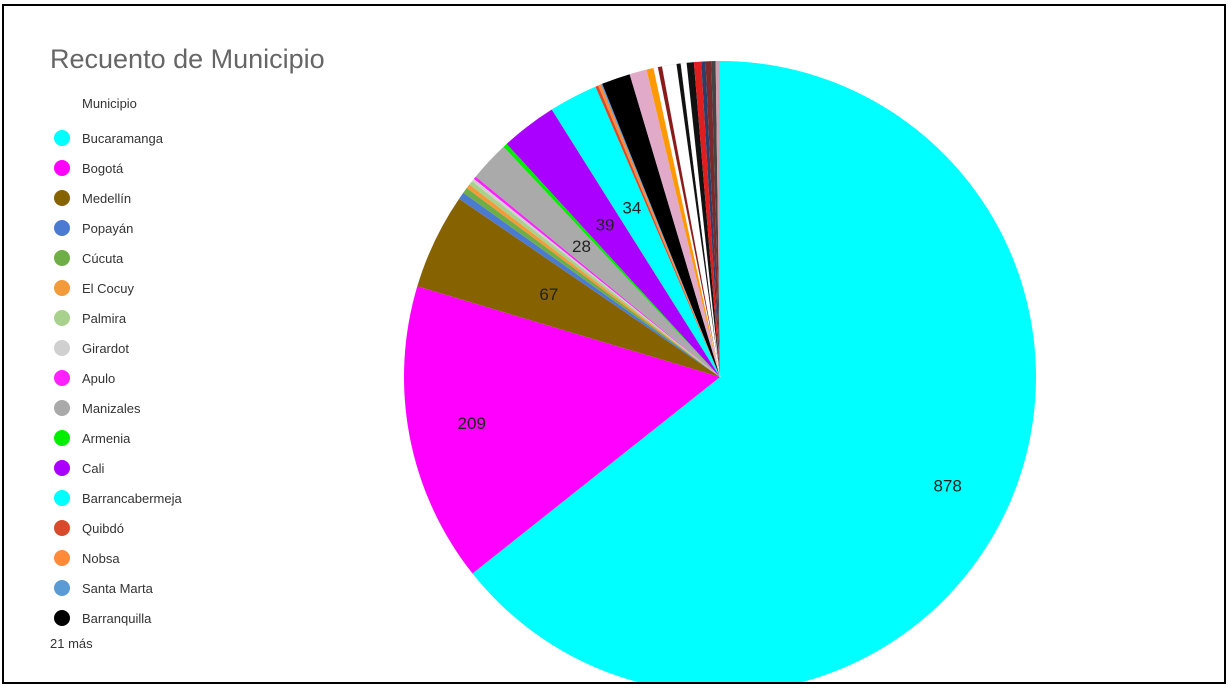 This screenshot has height=688, width=1232. I want to click on legend-item: Palmira, so click(116, 318).